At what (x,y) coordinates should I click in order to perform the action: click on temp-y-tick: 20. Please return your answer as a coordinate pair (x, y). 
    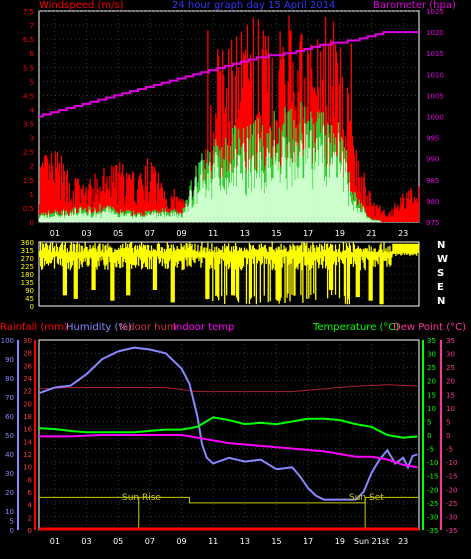
    Looking at the image, I should click on (431, 382).